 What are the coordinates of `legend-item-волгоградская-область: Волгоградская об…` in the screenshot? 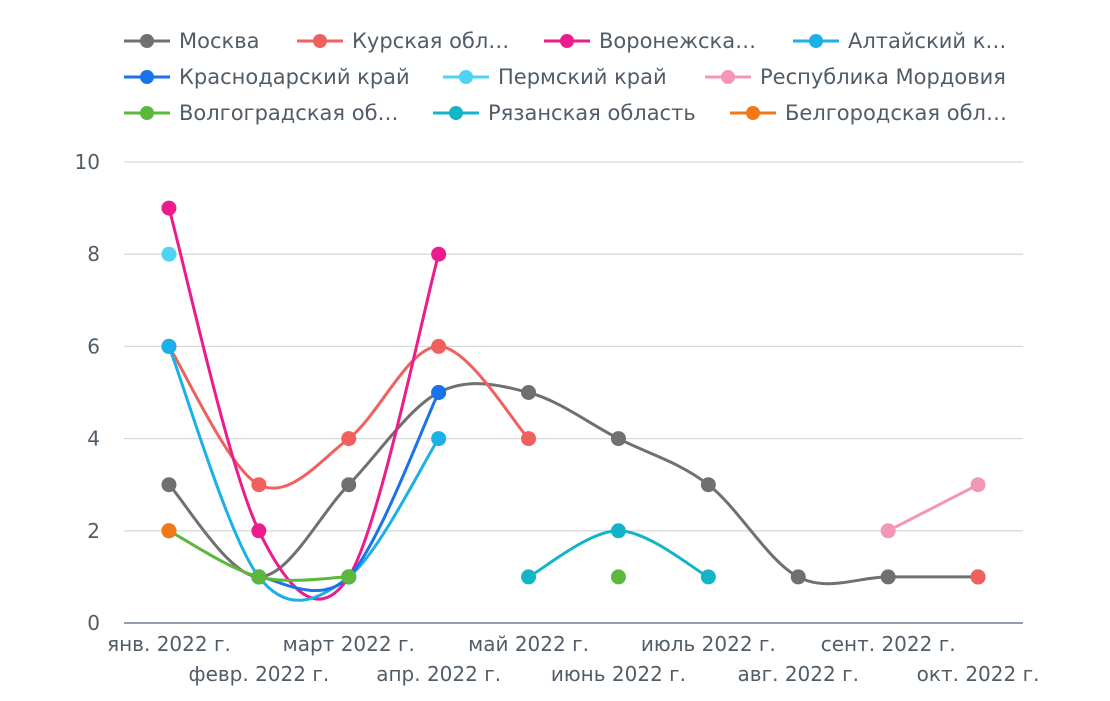 It's located at (261, 113).